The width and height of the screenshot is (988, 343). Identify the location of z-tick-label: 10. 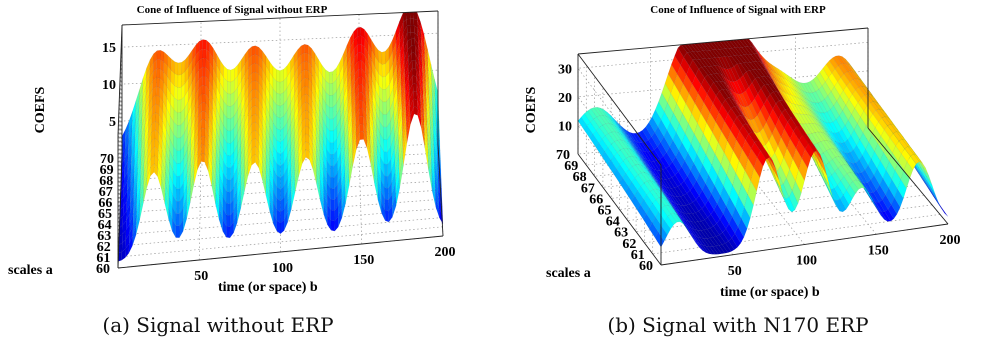
(565, 126).